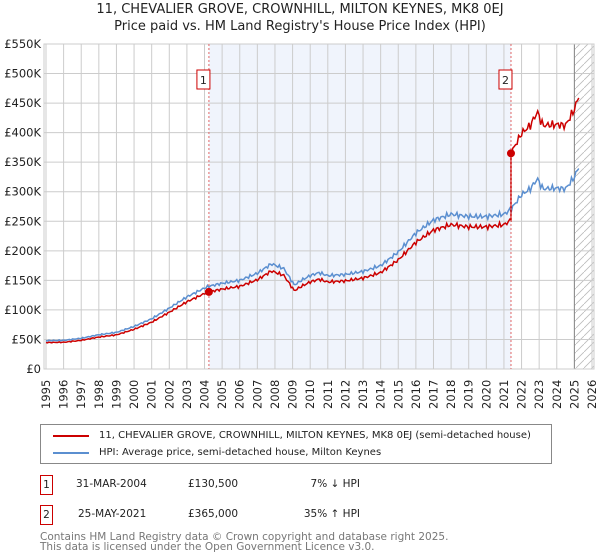  What do you see at coordinates (46, 515) in the screenshot?
I see `marker-badge: 2` at bounding box center [46, 515].